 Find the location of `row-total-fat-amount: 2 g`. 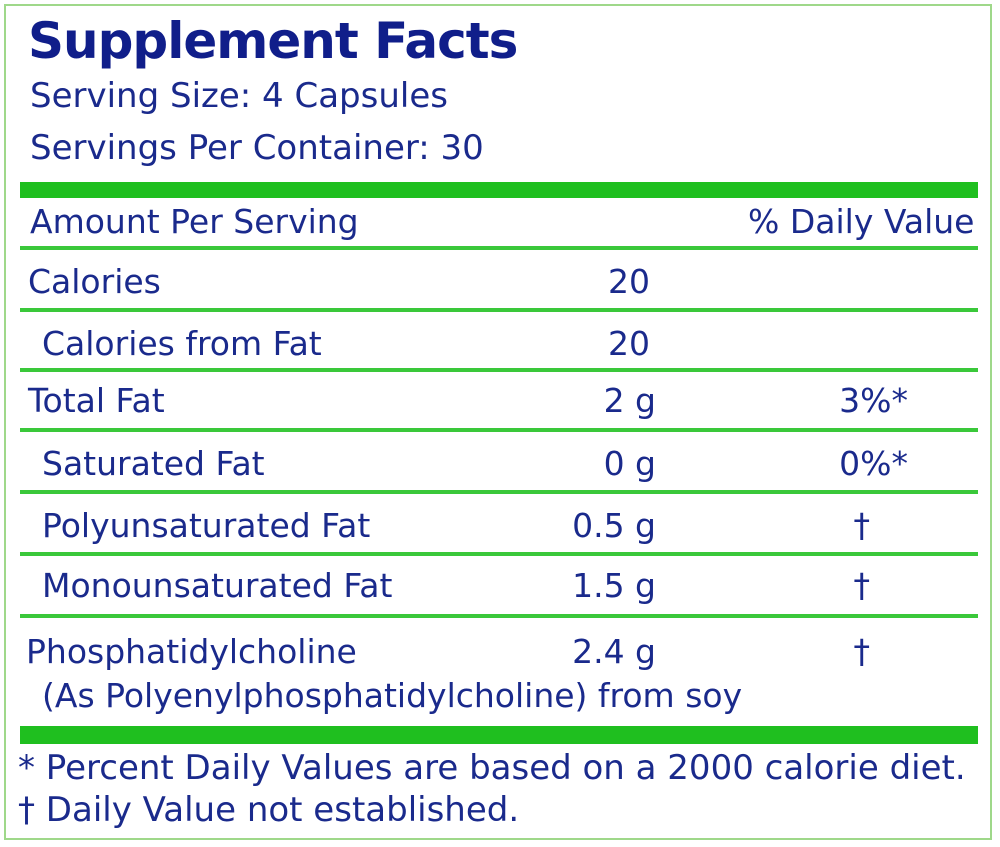

row-total-fat-amount: 2 g is located at coordinates (629, 400).